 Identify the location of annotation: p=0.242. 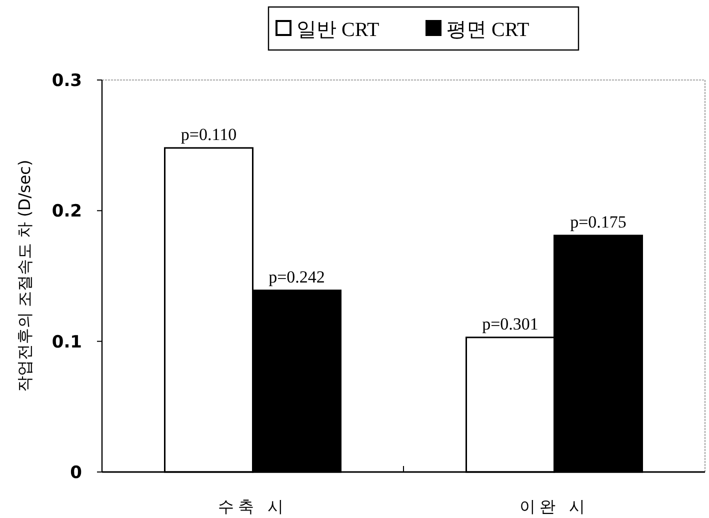
(296, 276).